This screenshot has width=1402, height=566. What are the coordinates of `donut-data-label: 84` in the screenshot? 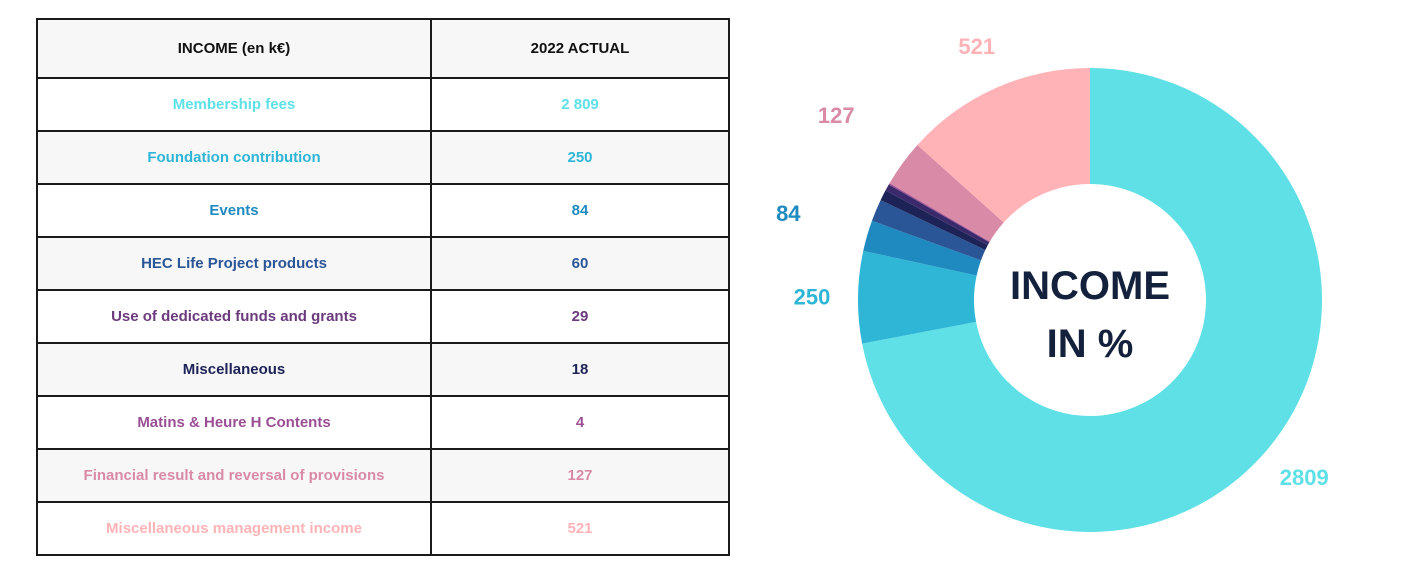 It's located at (788, 213).